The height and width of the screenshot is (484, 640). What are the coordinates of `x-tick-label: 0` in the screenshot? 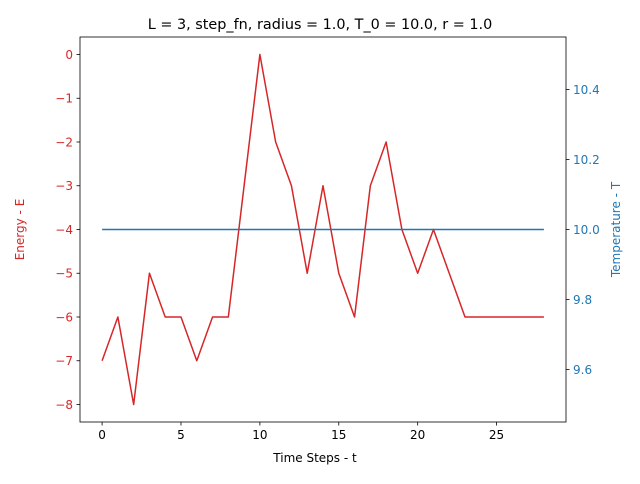 It's located at (102, 435).